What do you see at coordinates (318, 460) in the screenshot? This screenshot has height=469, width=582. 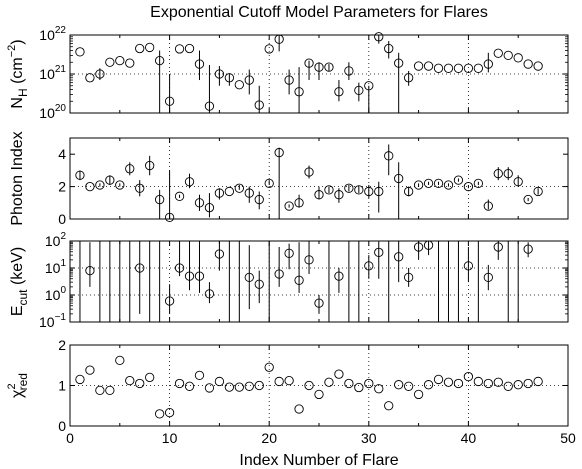 I see `x-axis-label: Index Number of Flare` at bounding box center [318, 460].